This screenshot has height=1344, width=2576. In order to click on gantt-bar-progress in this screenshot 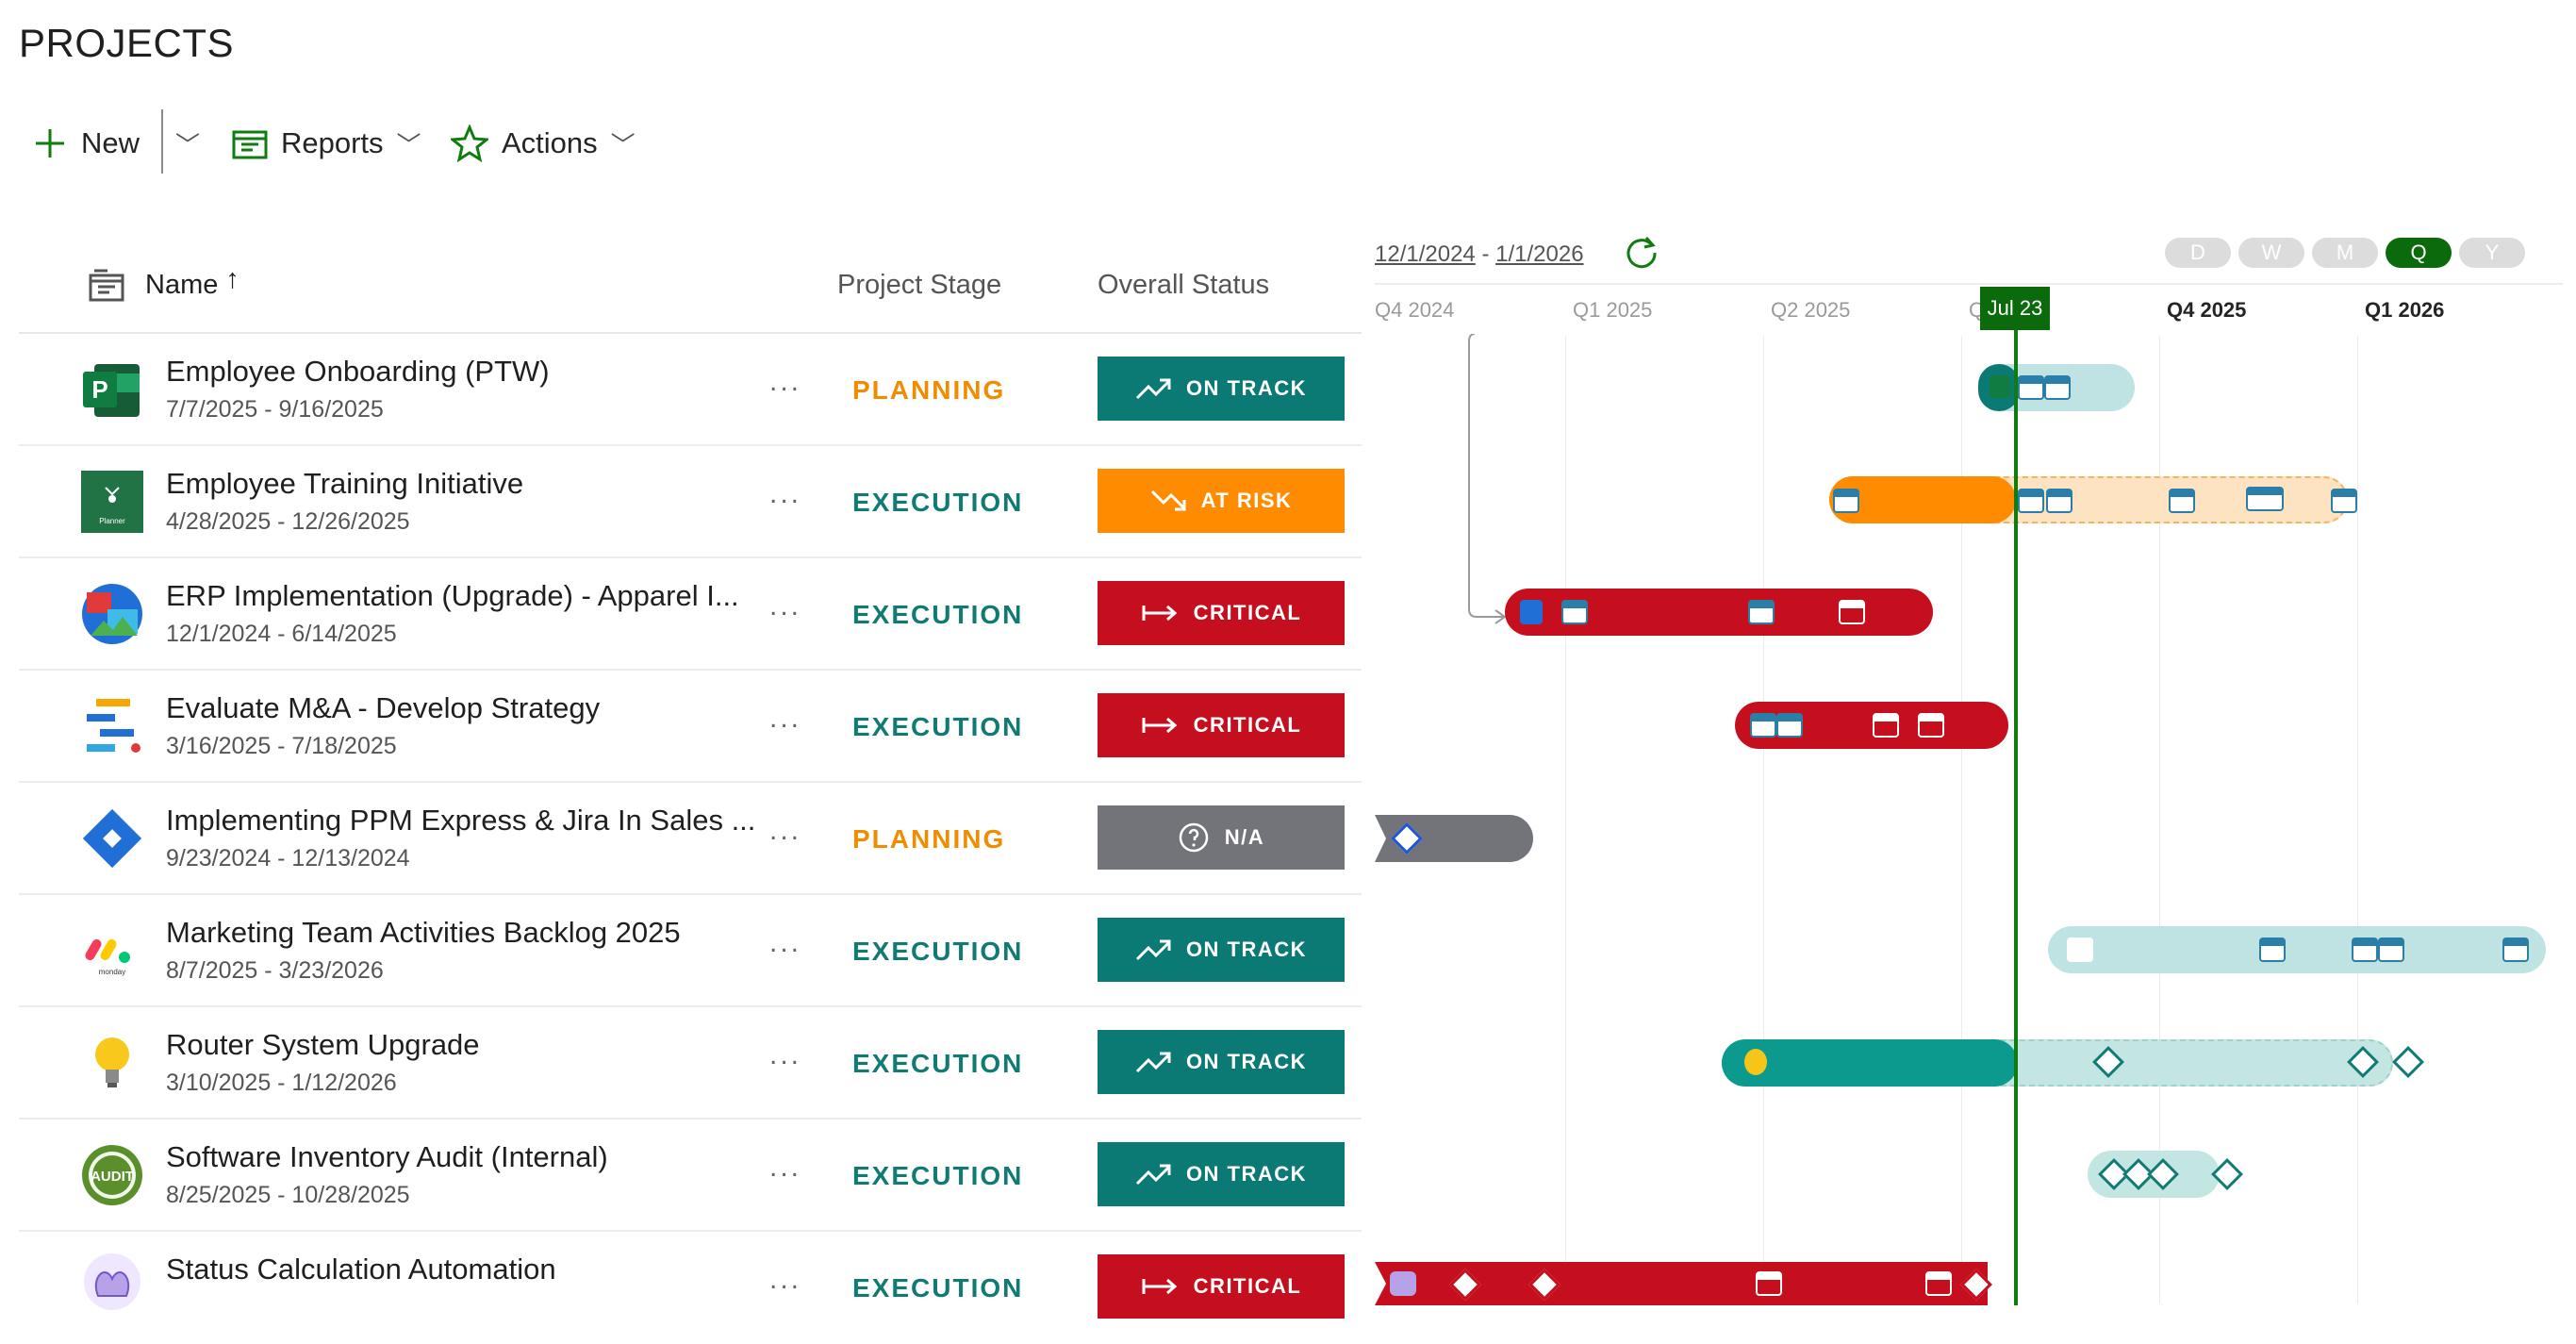, I will do `click(1922, 500)`.